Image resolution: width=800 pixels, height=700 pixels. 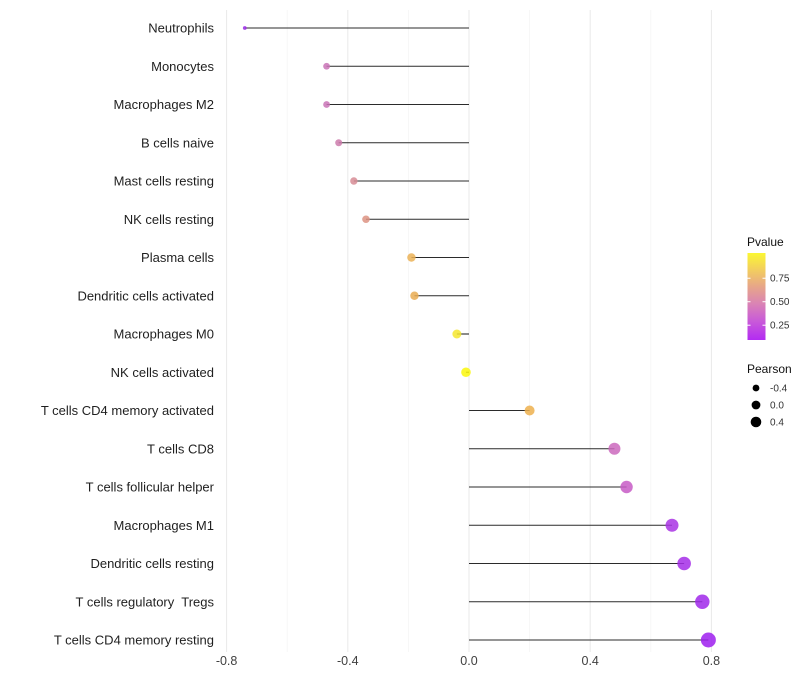 What do you see at coordinates (150, 487) in the screenshot?
I see `category-label: T cells follicular helper` at bounding box center [150, 487].